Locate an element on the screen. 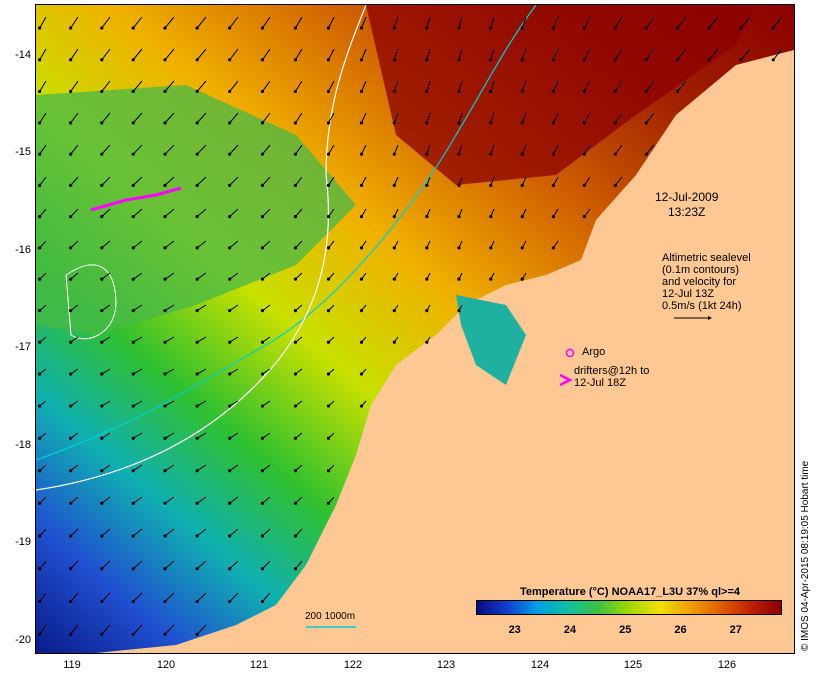 Image resolution: width=820 pixels, height=680 pixels. lon-tick: 122 is located at coordinates (353, 665).